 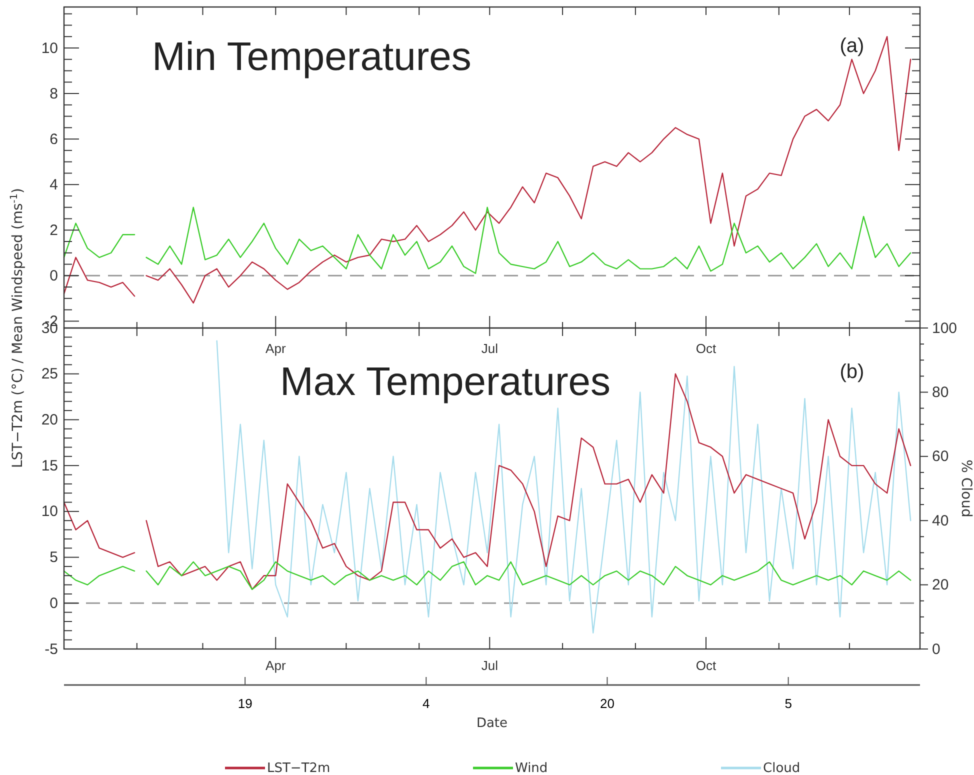 I want to click on y2-axis-title: % Cloud, so click(x=966, y=489).